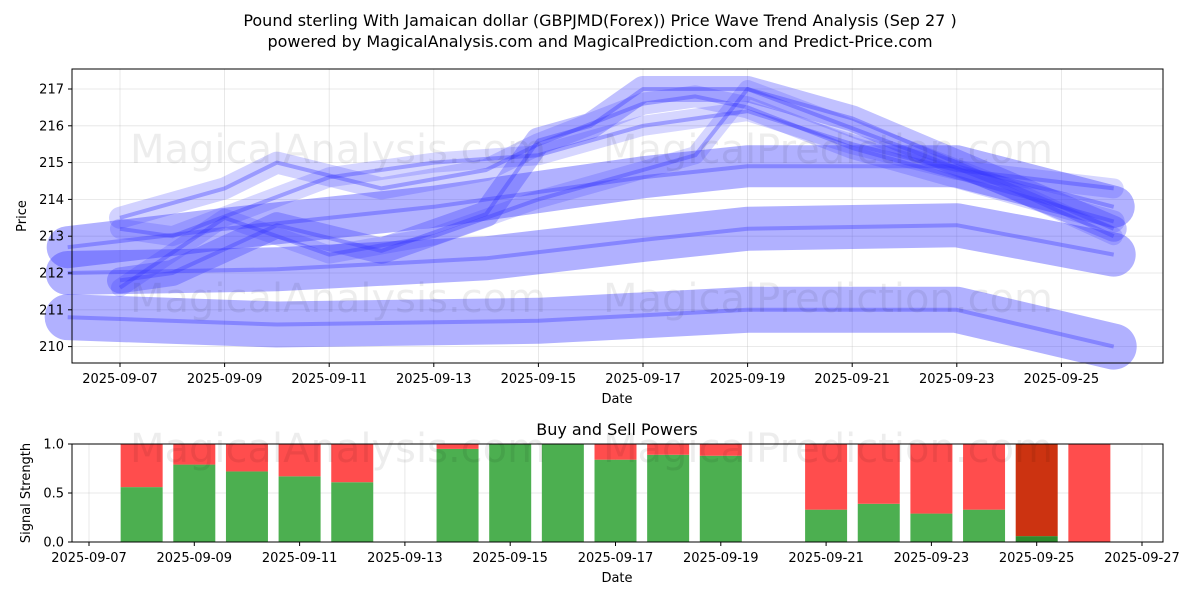 The image size is (1200, 600). I want to click on y-tick-label: 211, so click(51, 310).